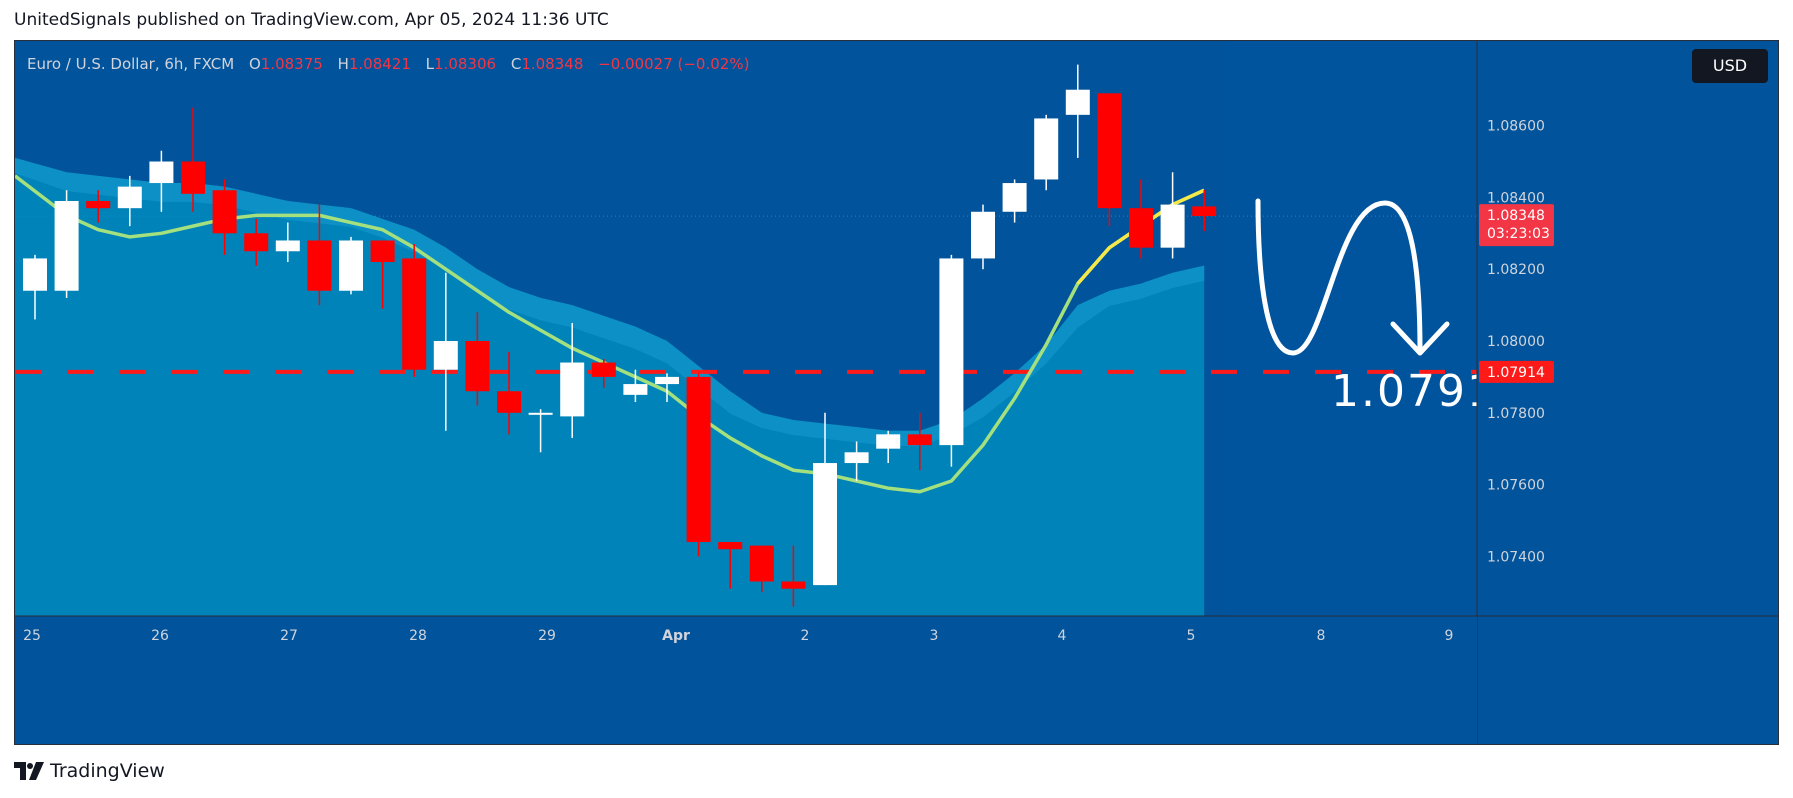 The width and height of the screenshot is (1793, 798). What do you see at coordinates (131, 64) in the screenshot?
I see `symbol-label: Euro / U.S. Dollar, 6h, FXCM` at bounding box center [131, 64].